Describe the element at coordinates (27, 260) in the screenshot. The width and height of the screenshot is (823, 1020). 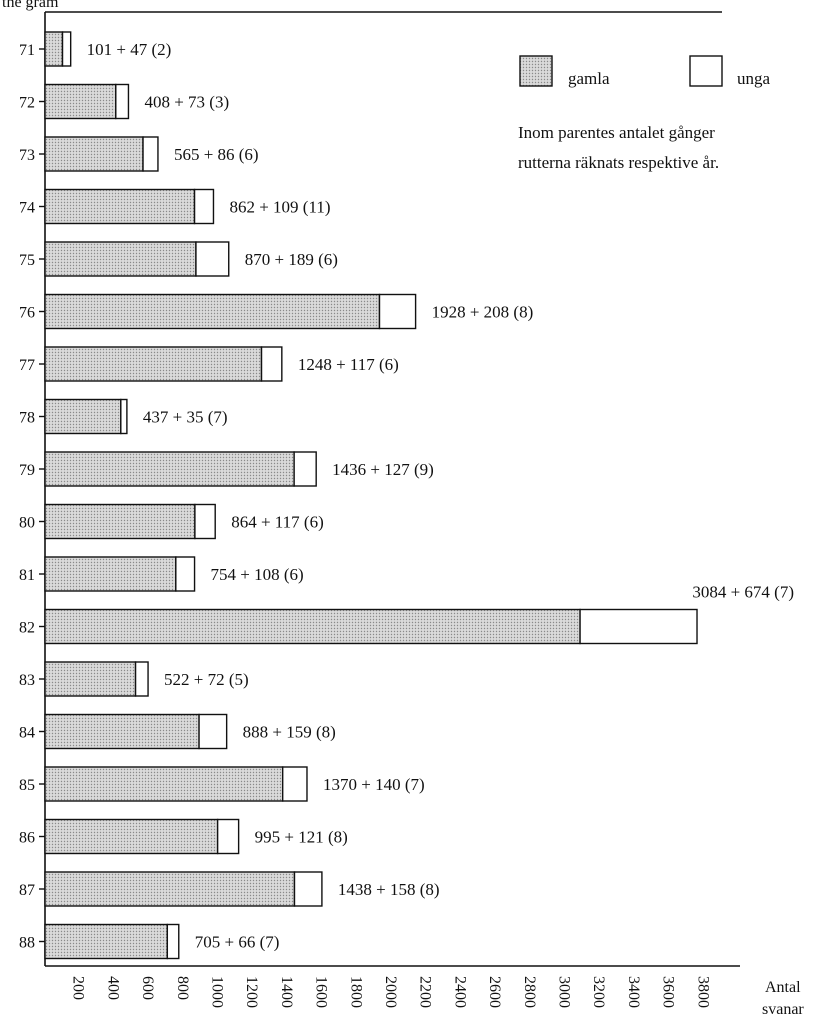
I see `y-tick-label: 75` at that location.